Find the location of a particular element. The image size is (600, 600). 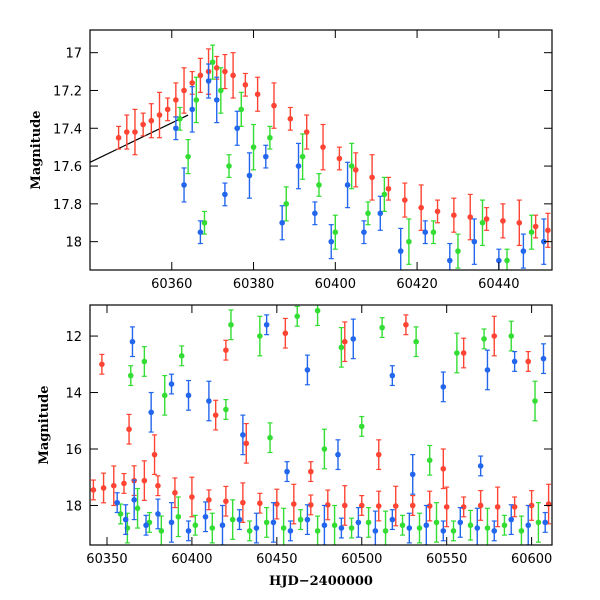

bottom-y-axis-label: Magnitude is located at coordinates (44, 424).